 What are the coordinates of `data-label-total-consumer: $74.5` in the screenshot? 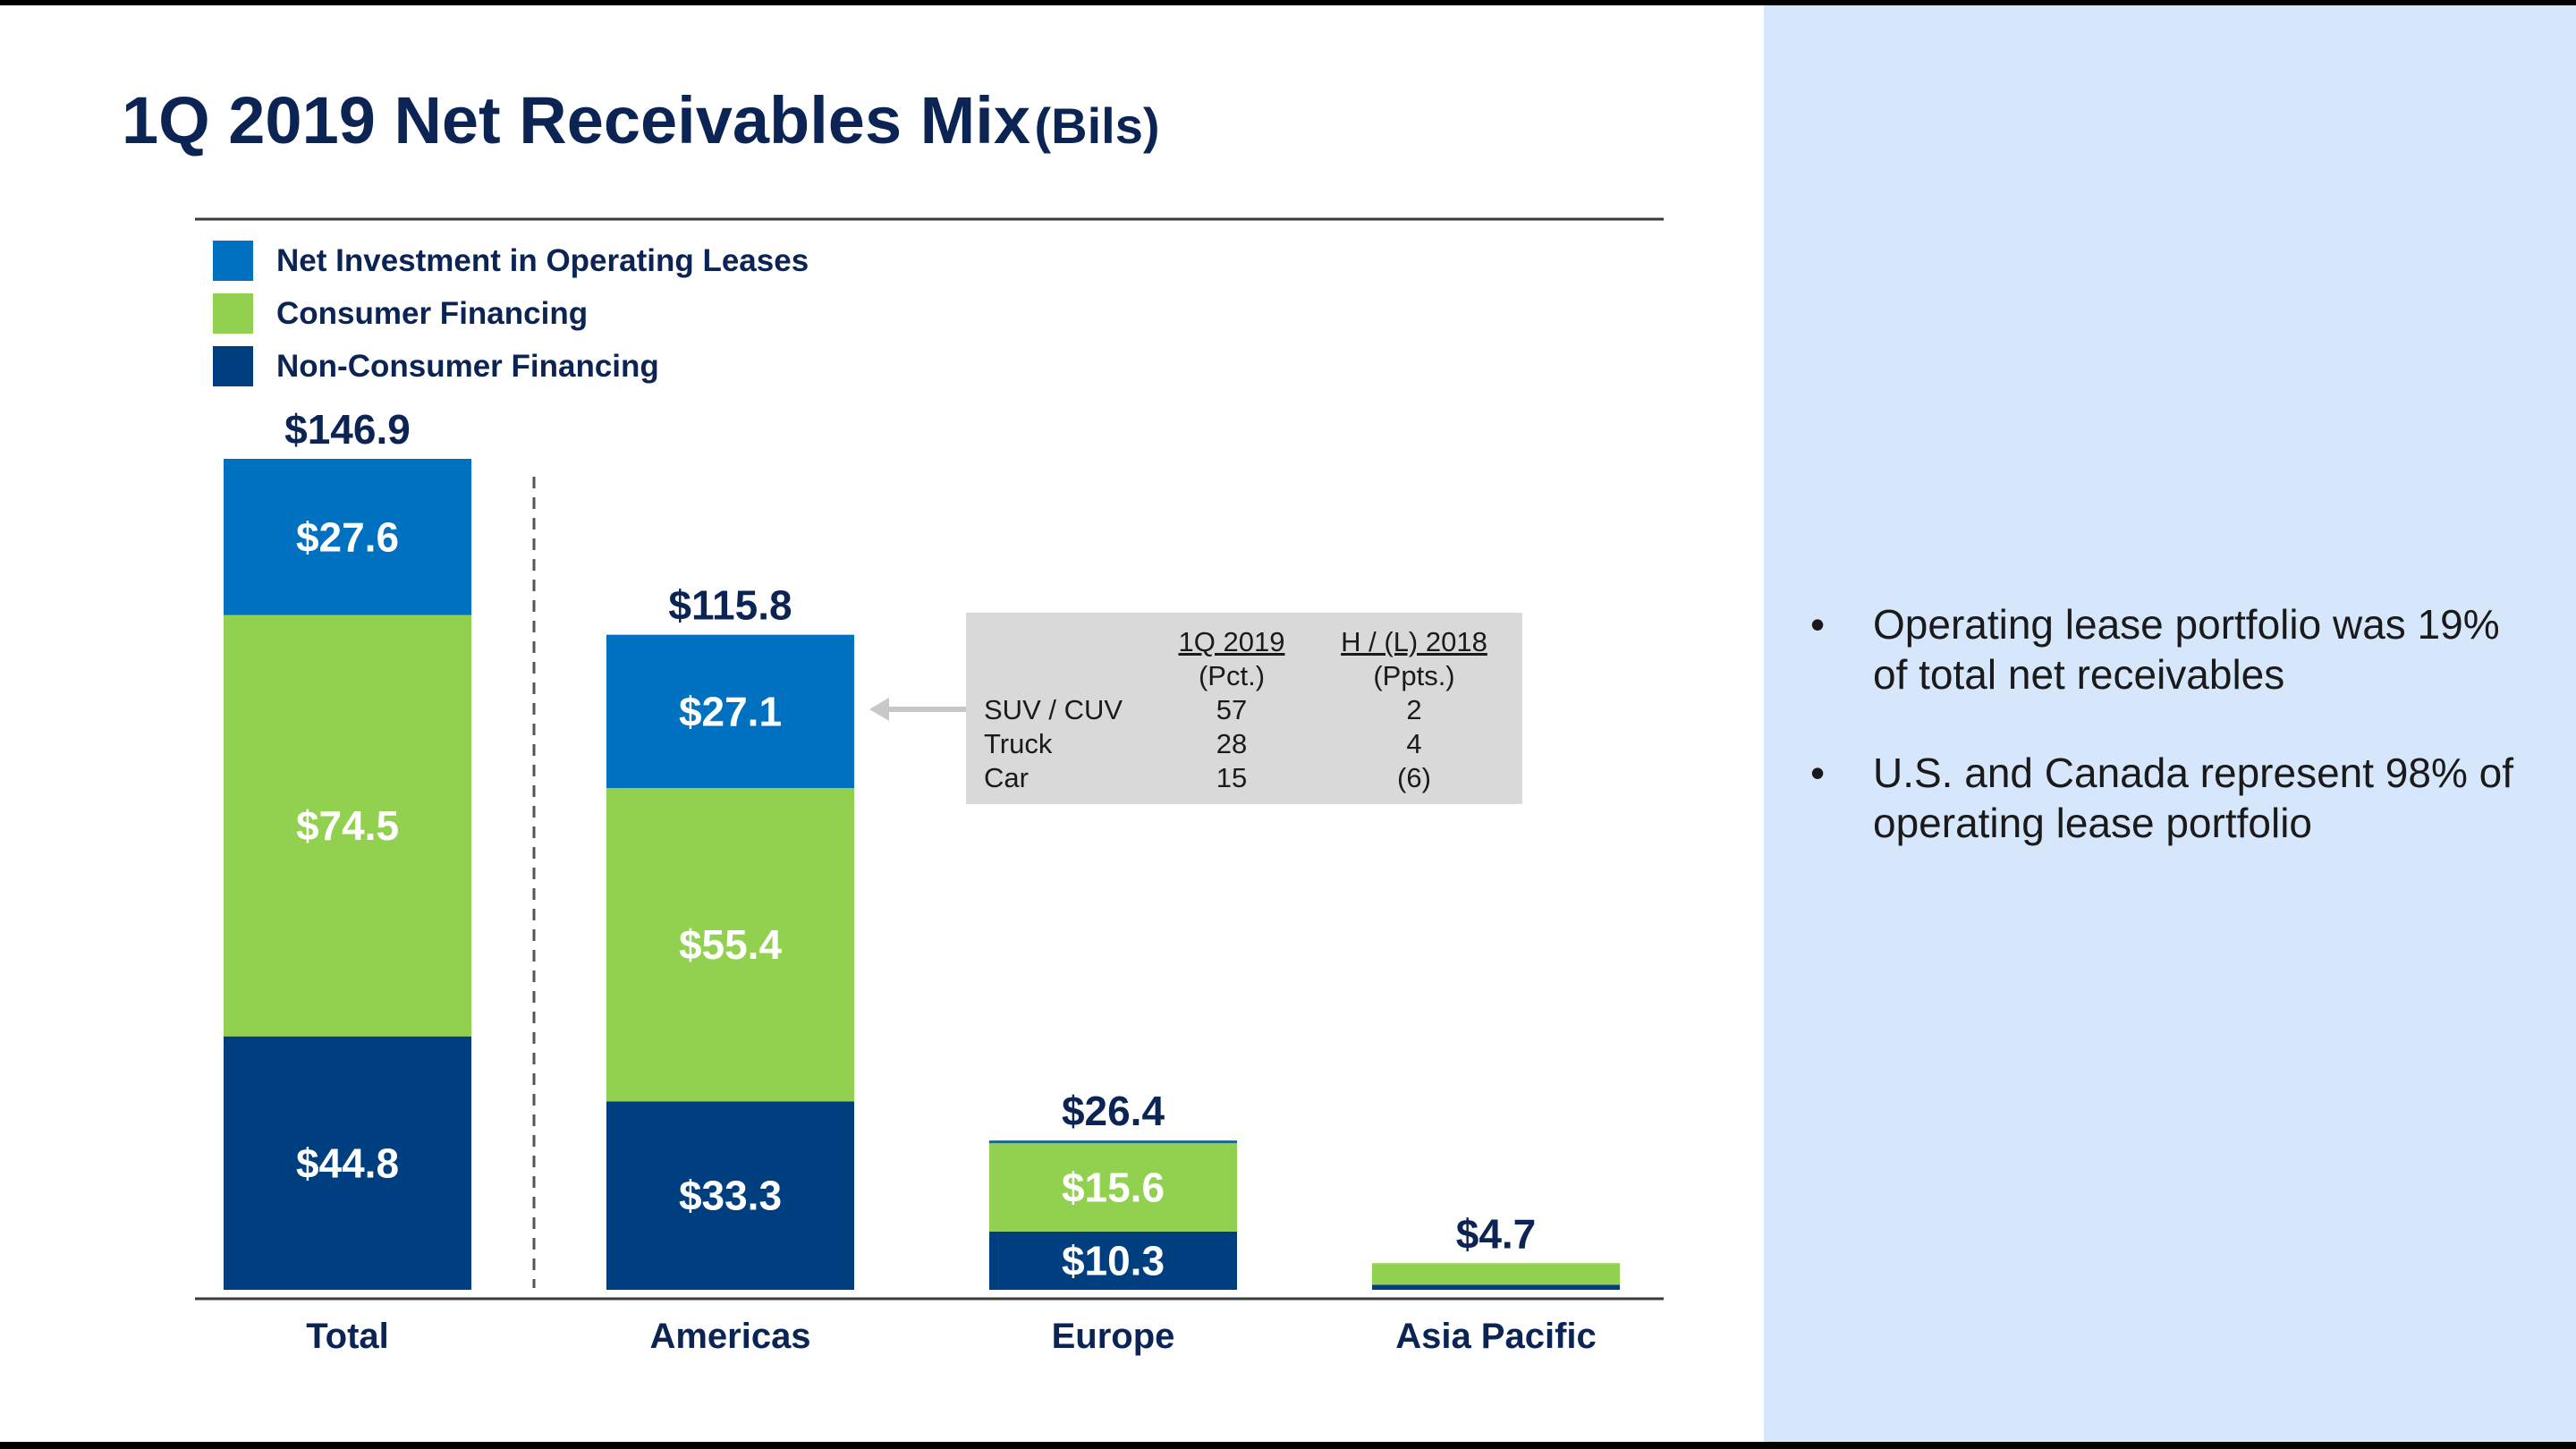 It's located at (347, 825).